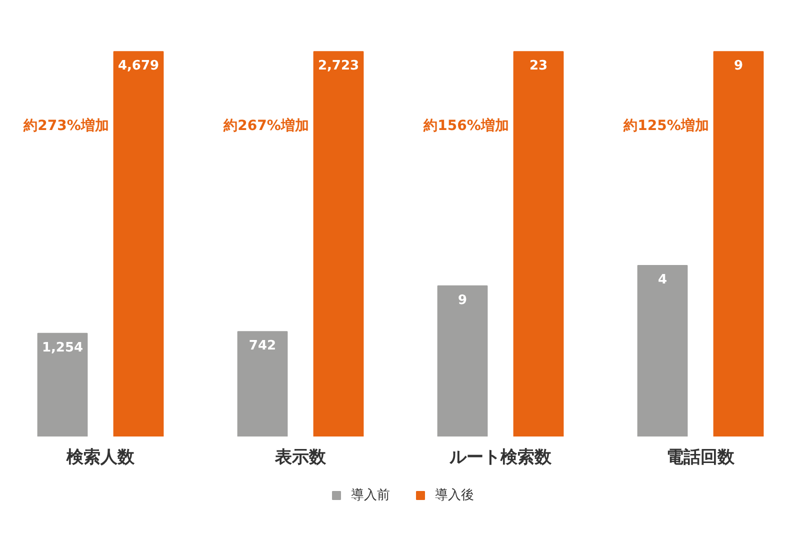 The width and height of the screenshot is (800, 556). What do you see at coordinates (465, 125) in the screenshot?
I see `annotation: 約156%増加` at bounding box center [465, 125].